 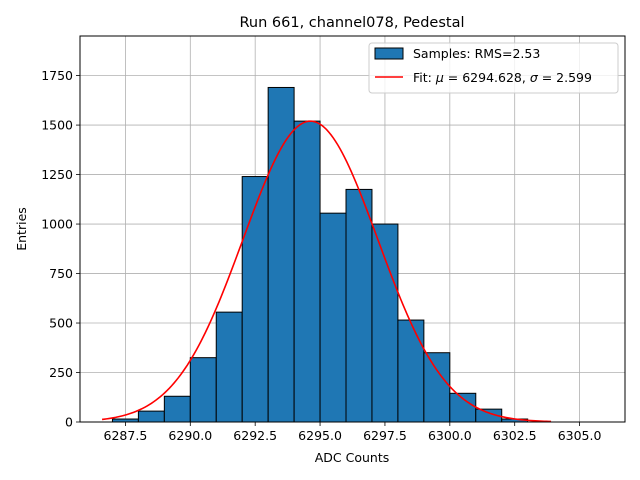 What do you see at coordinates (320, 435) in the screenshot?
I see `x-tick-label: 6295.0` at bounding box center [320, 435].